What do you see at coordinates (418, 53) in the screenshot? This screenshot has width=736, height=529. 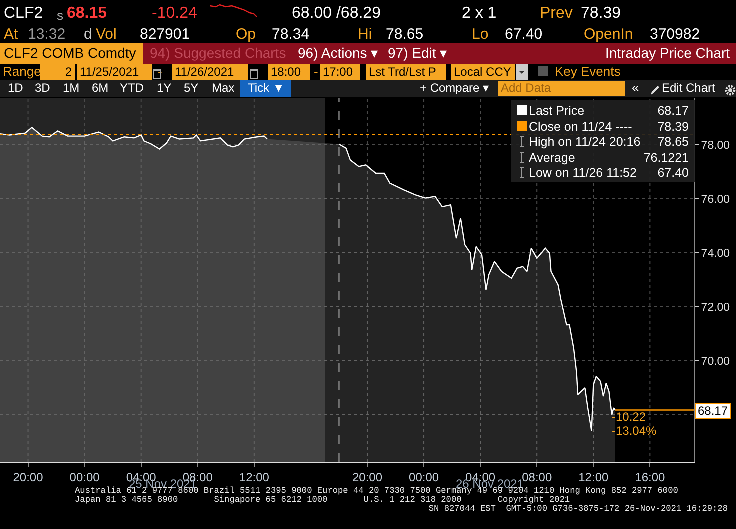 I see `text: 97) Edit ▾` at bounding box center [418, 53].